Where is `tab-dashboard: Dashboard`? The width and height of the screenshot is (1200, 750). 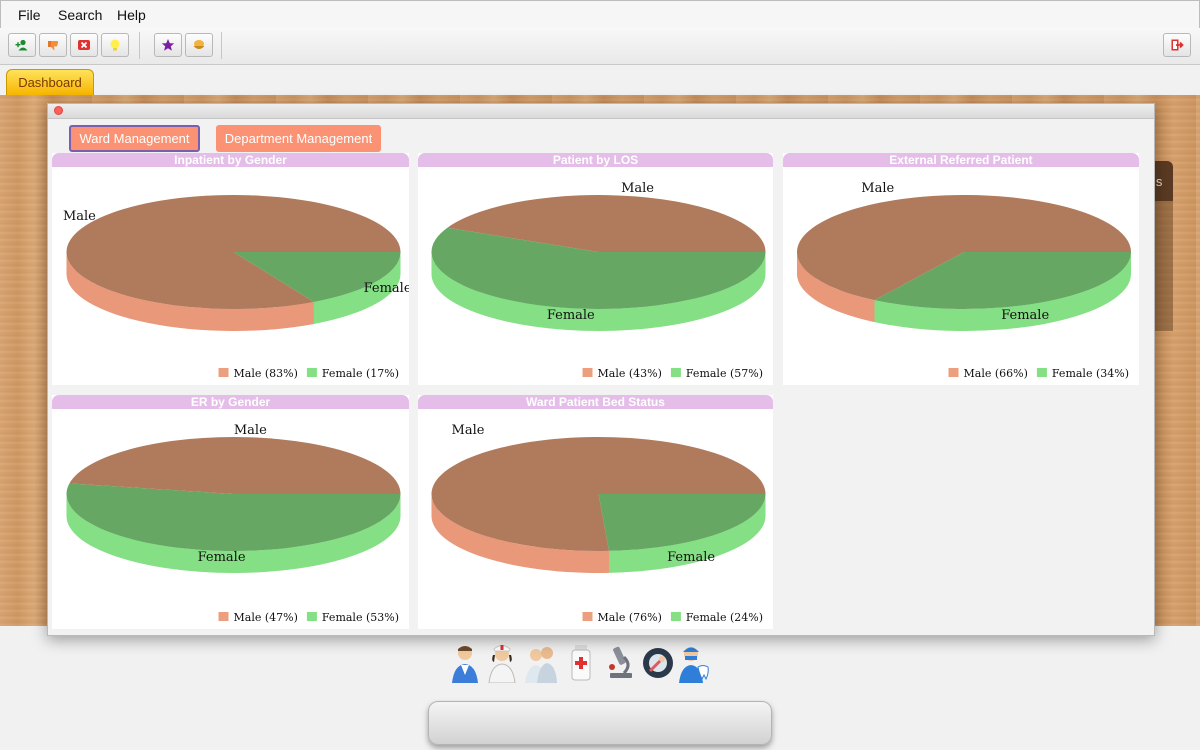 tab-dashboard: Dashboard is located at coordinates (50, 82).